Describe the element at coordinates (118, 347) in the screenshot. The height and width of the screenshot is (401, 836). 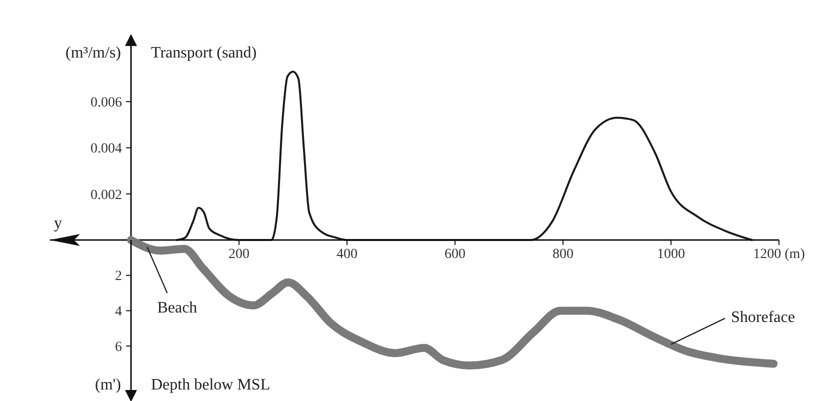
I see `y-tick-label: 6` at that location.